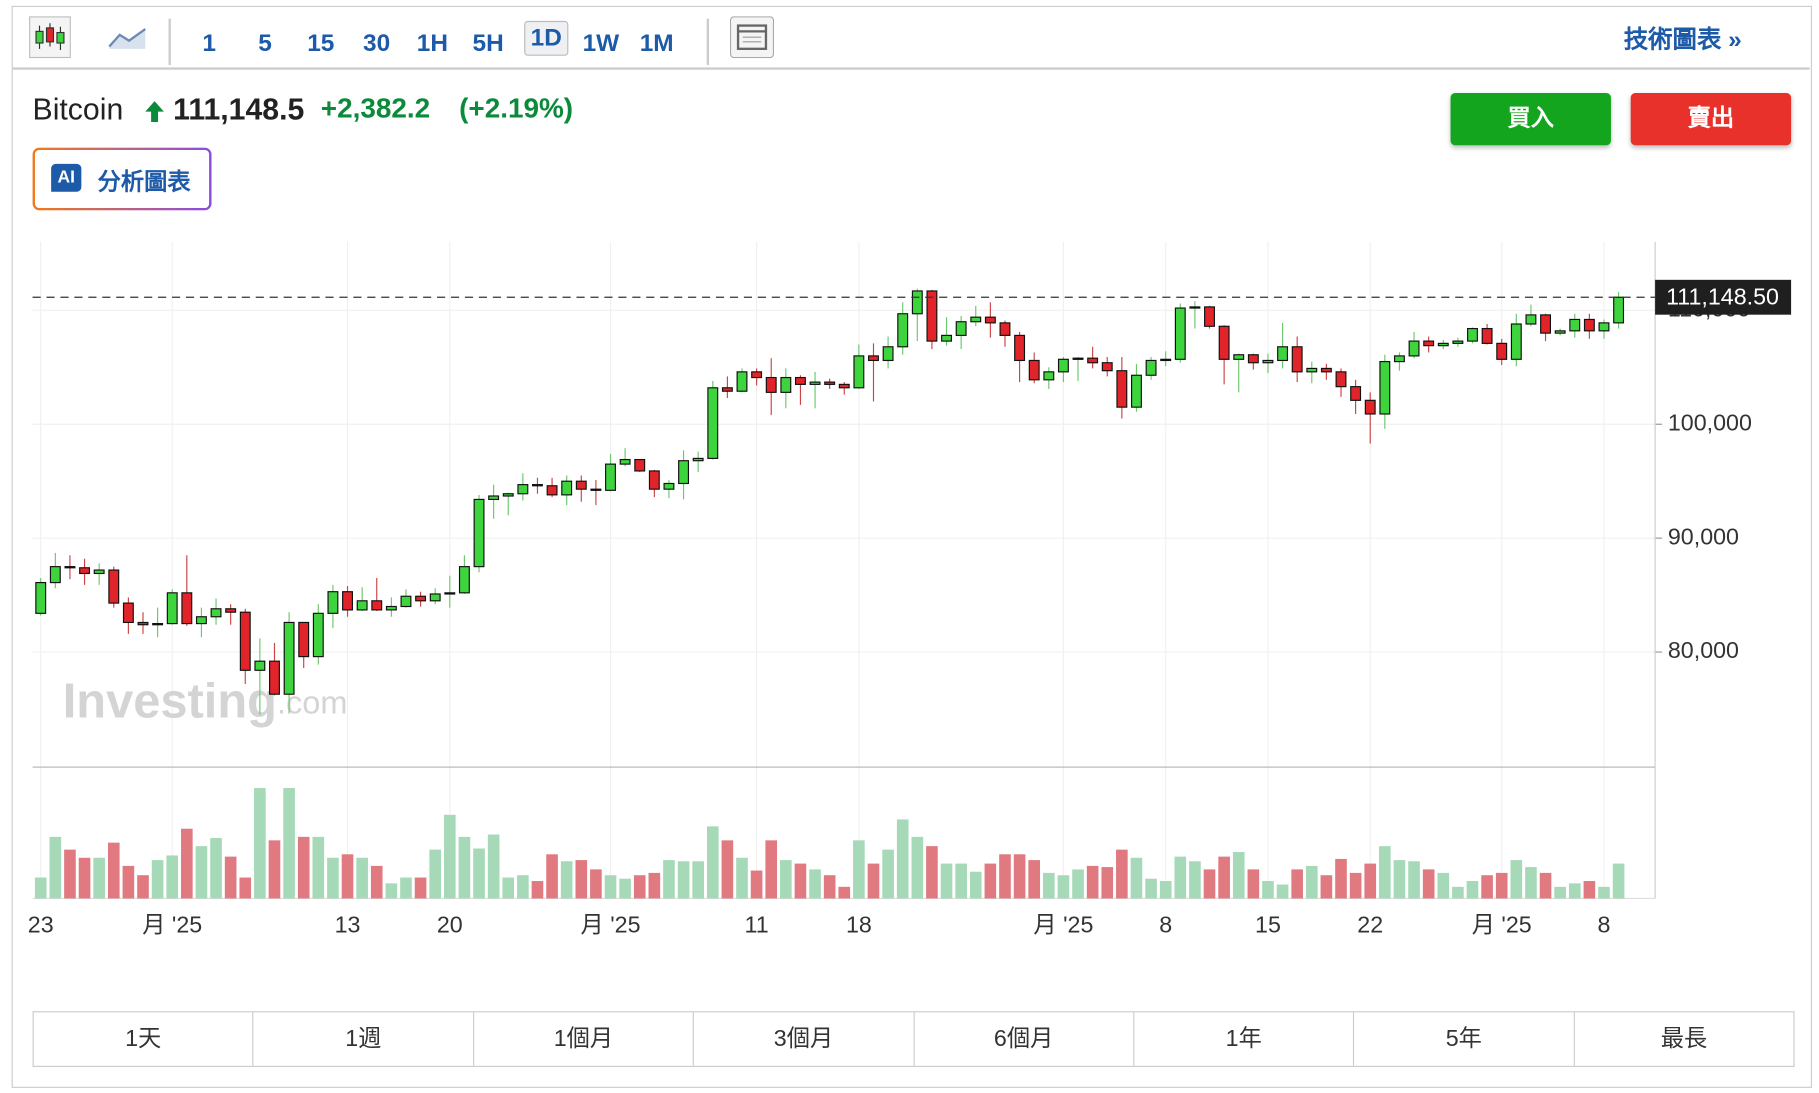  Describe the element at coordinates (1370, 924) in the screenshot. I see `x-tick-label: 22` at that location.